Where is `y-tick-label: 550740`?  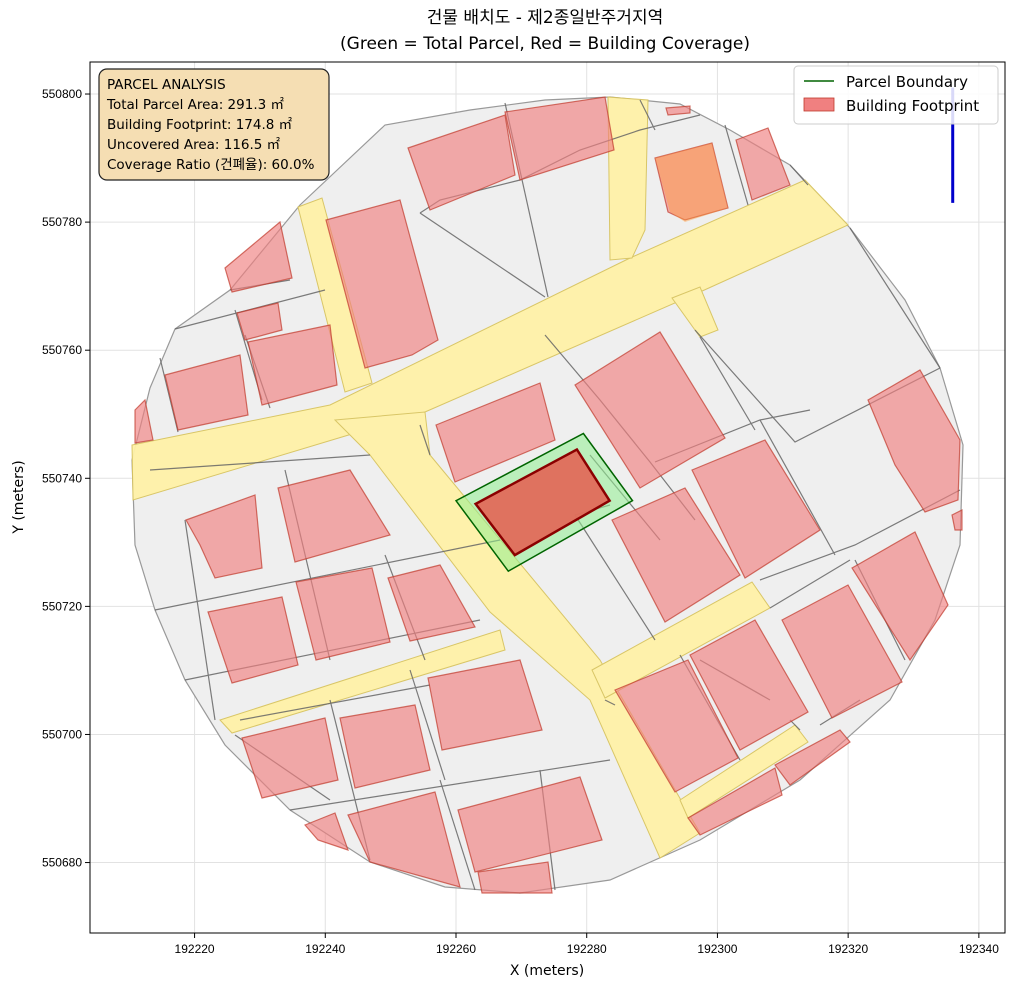
y-tick-label: 550740 is located at coordinates (62, 478).